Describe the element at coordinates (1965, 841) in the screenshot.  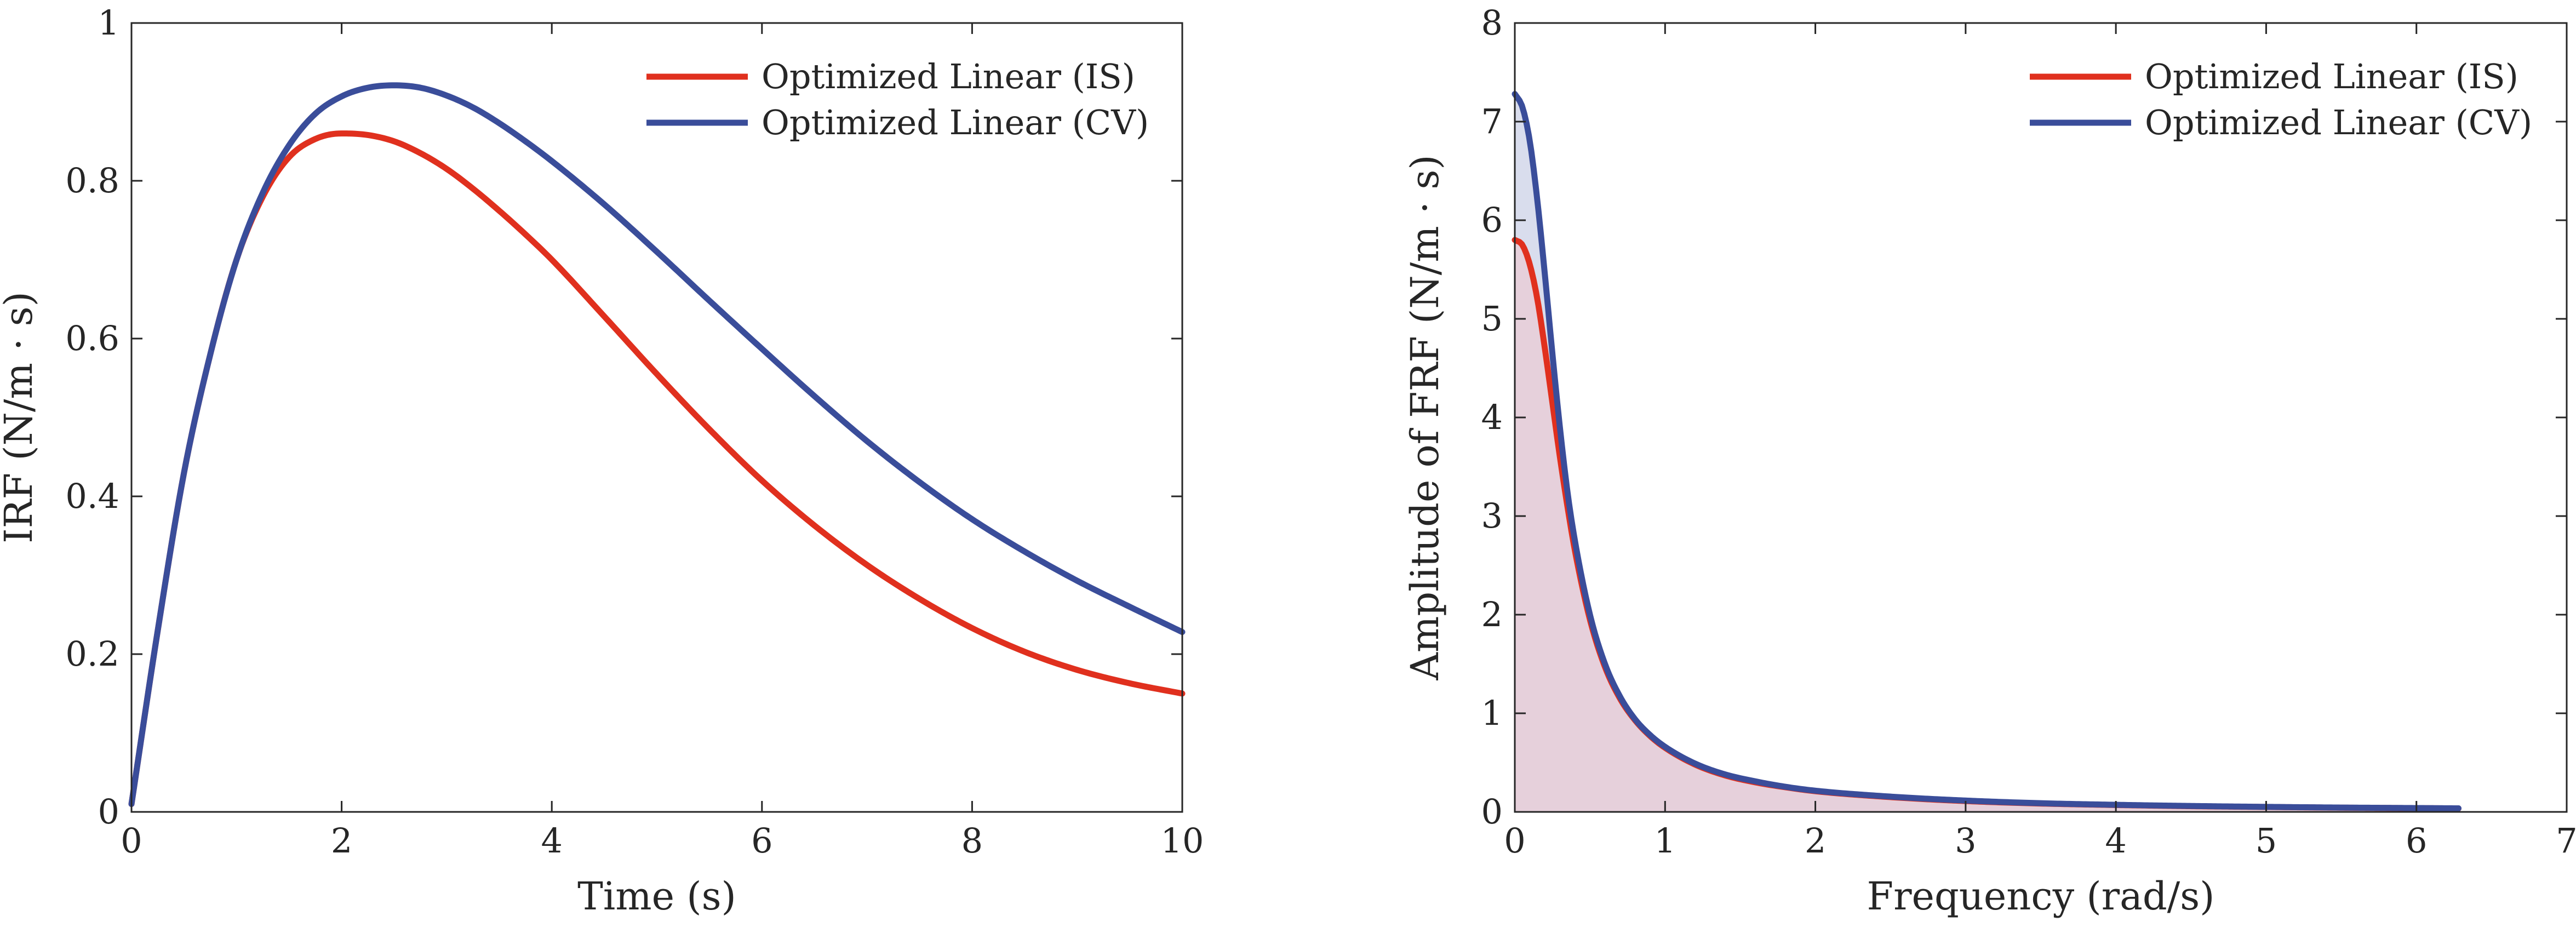
I see `x-tick-label: 3` at that location.